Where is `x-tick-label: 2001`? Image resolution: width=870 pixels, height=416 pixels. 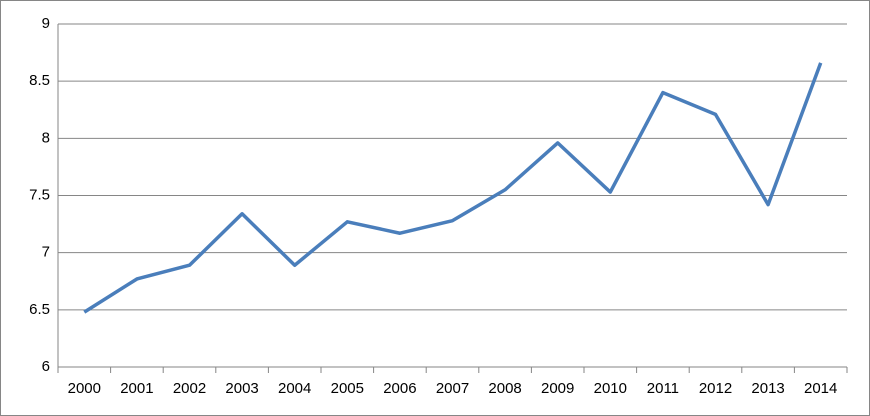
x-tick-label: 2001 is located at coordinates (136, 388).